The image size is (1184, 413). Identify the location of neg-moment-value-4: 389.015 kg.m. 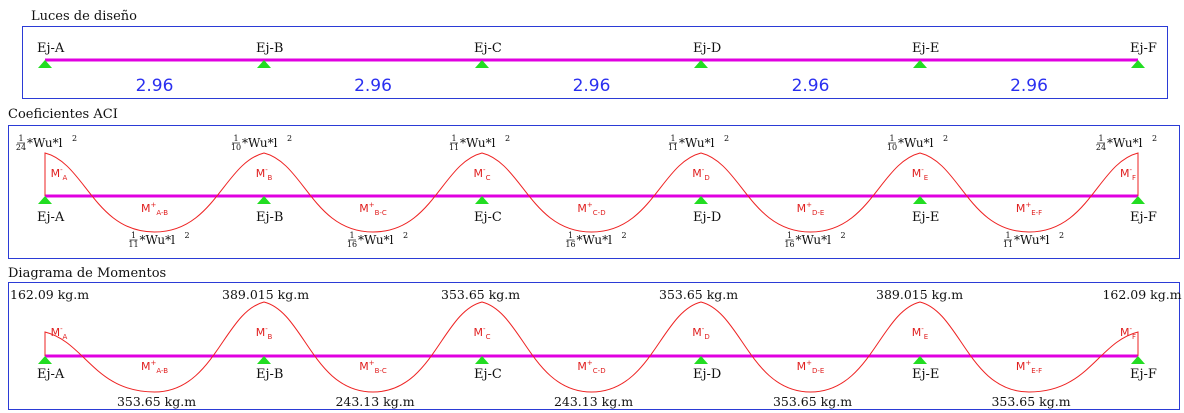
(919, 294).